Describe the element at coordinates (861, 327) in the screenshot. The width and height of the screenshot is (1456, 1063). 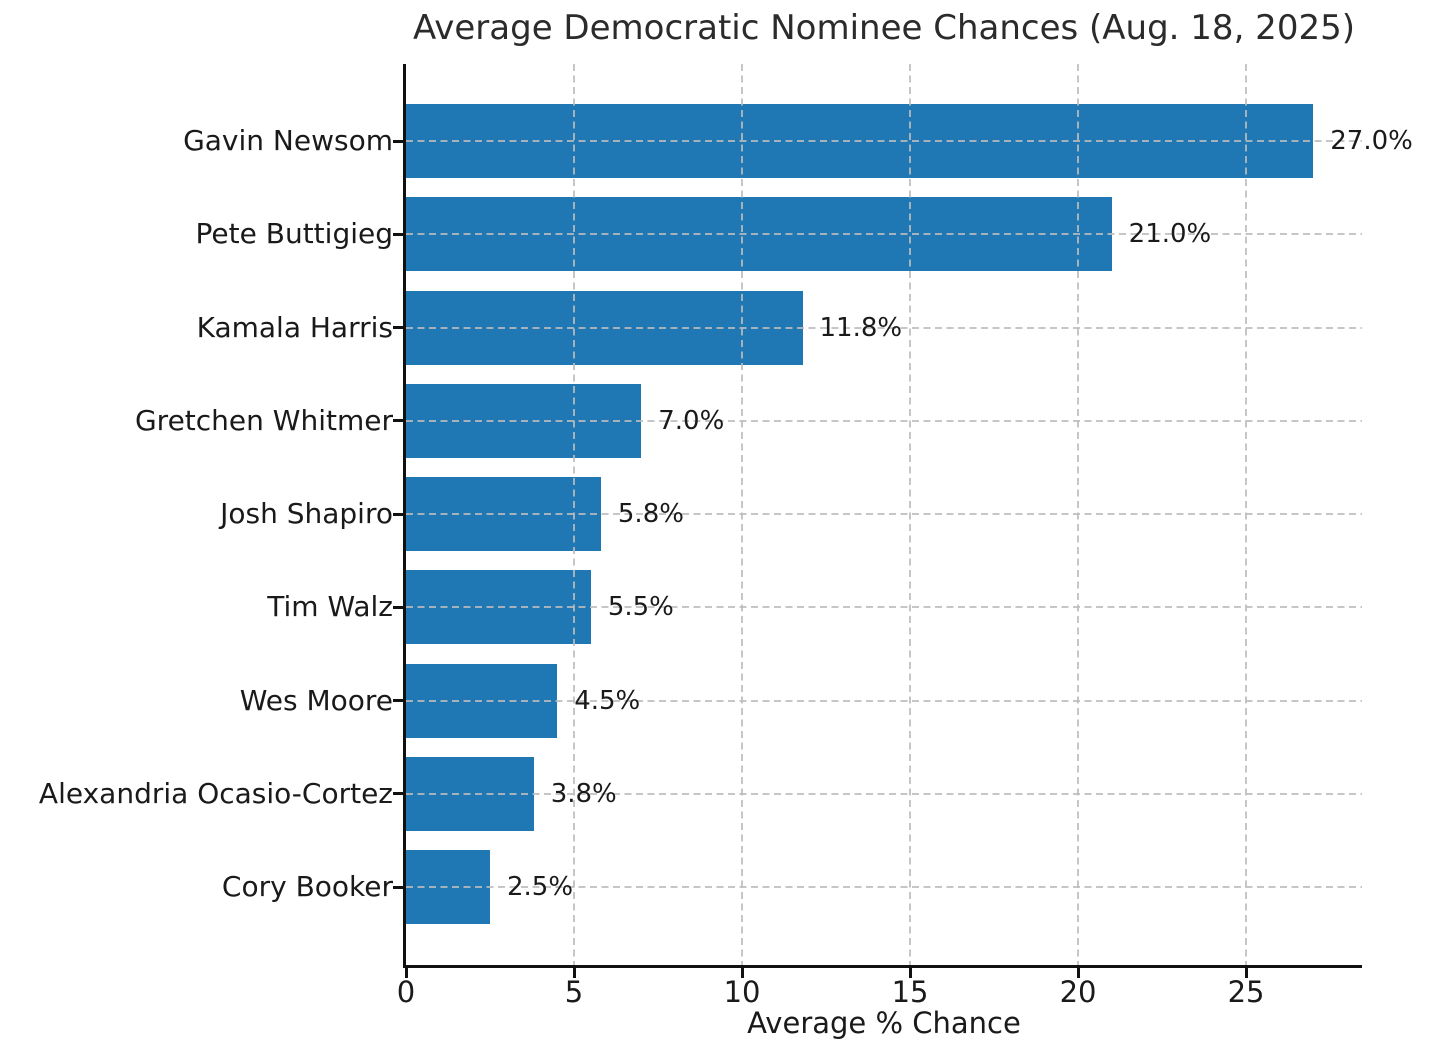
I see `bar-value-label: 11.8%` at that location.